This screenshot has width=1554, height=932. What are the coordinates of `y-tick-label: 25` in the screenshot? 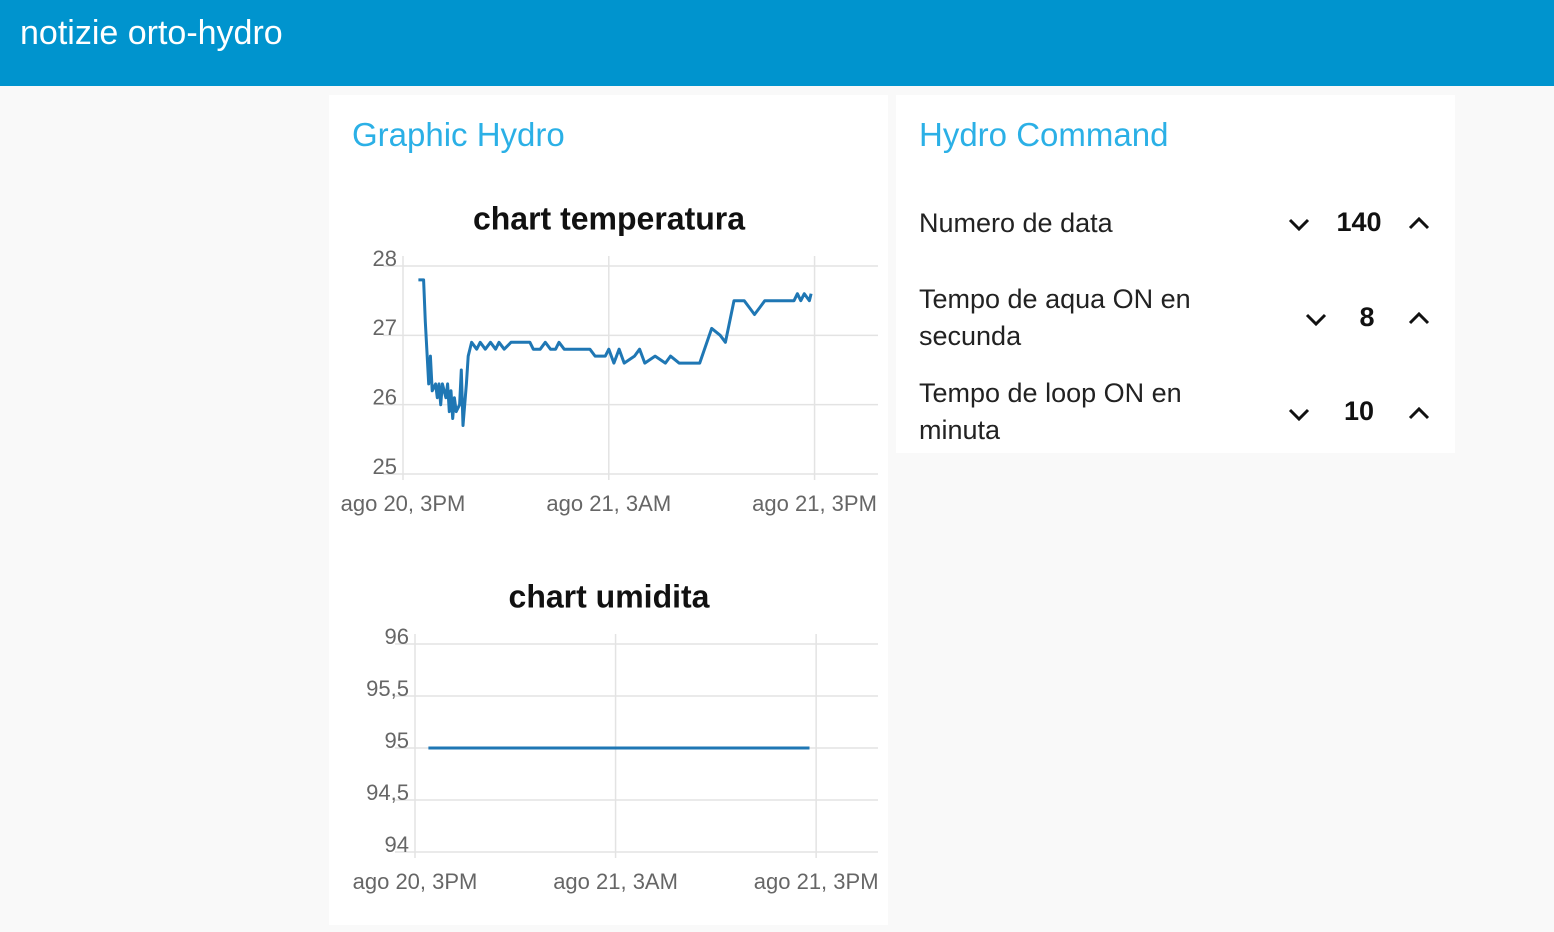 It's located at (385, 466).